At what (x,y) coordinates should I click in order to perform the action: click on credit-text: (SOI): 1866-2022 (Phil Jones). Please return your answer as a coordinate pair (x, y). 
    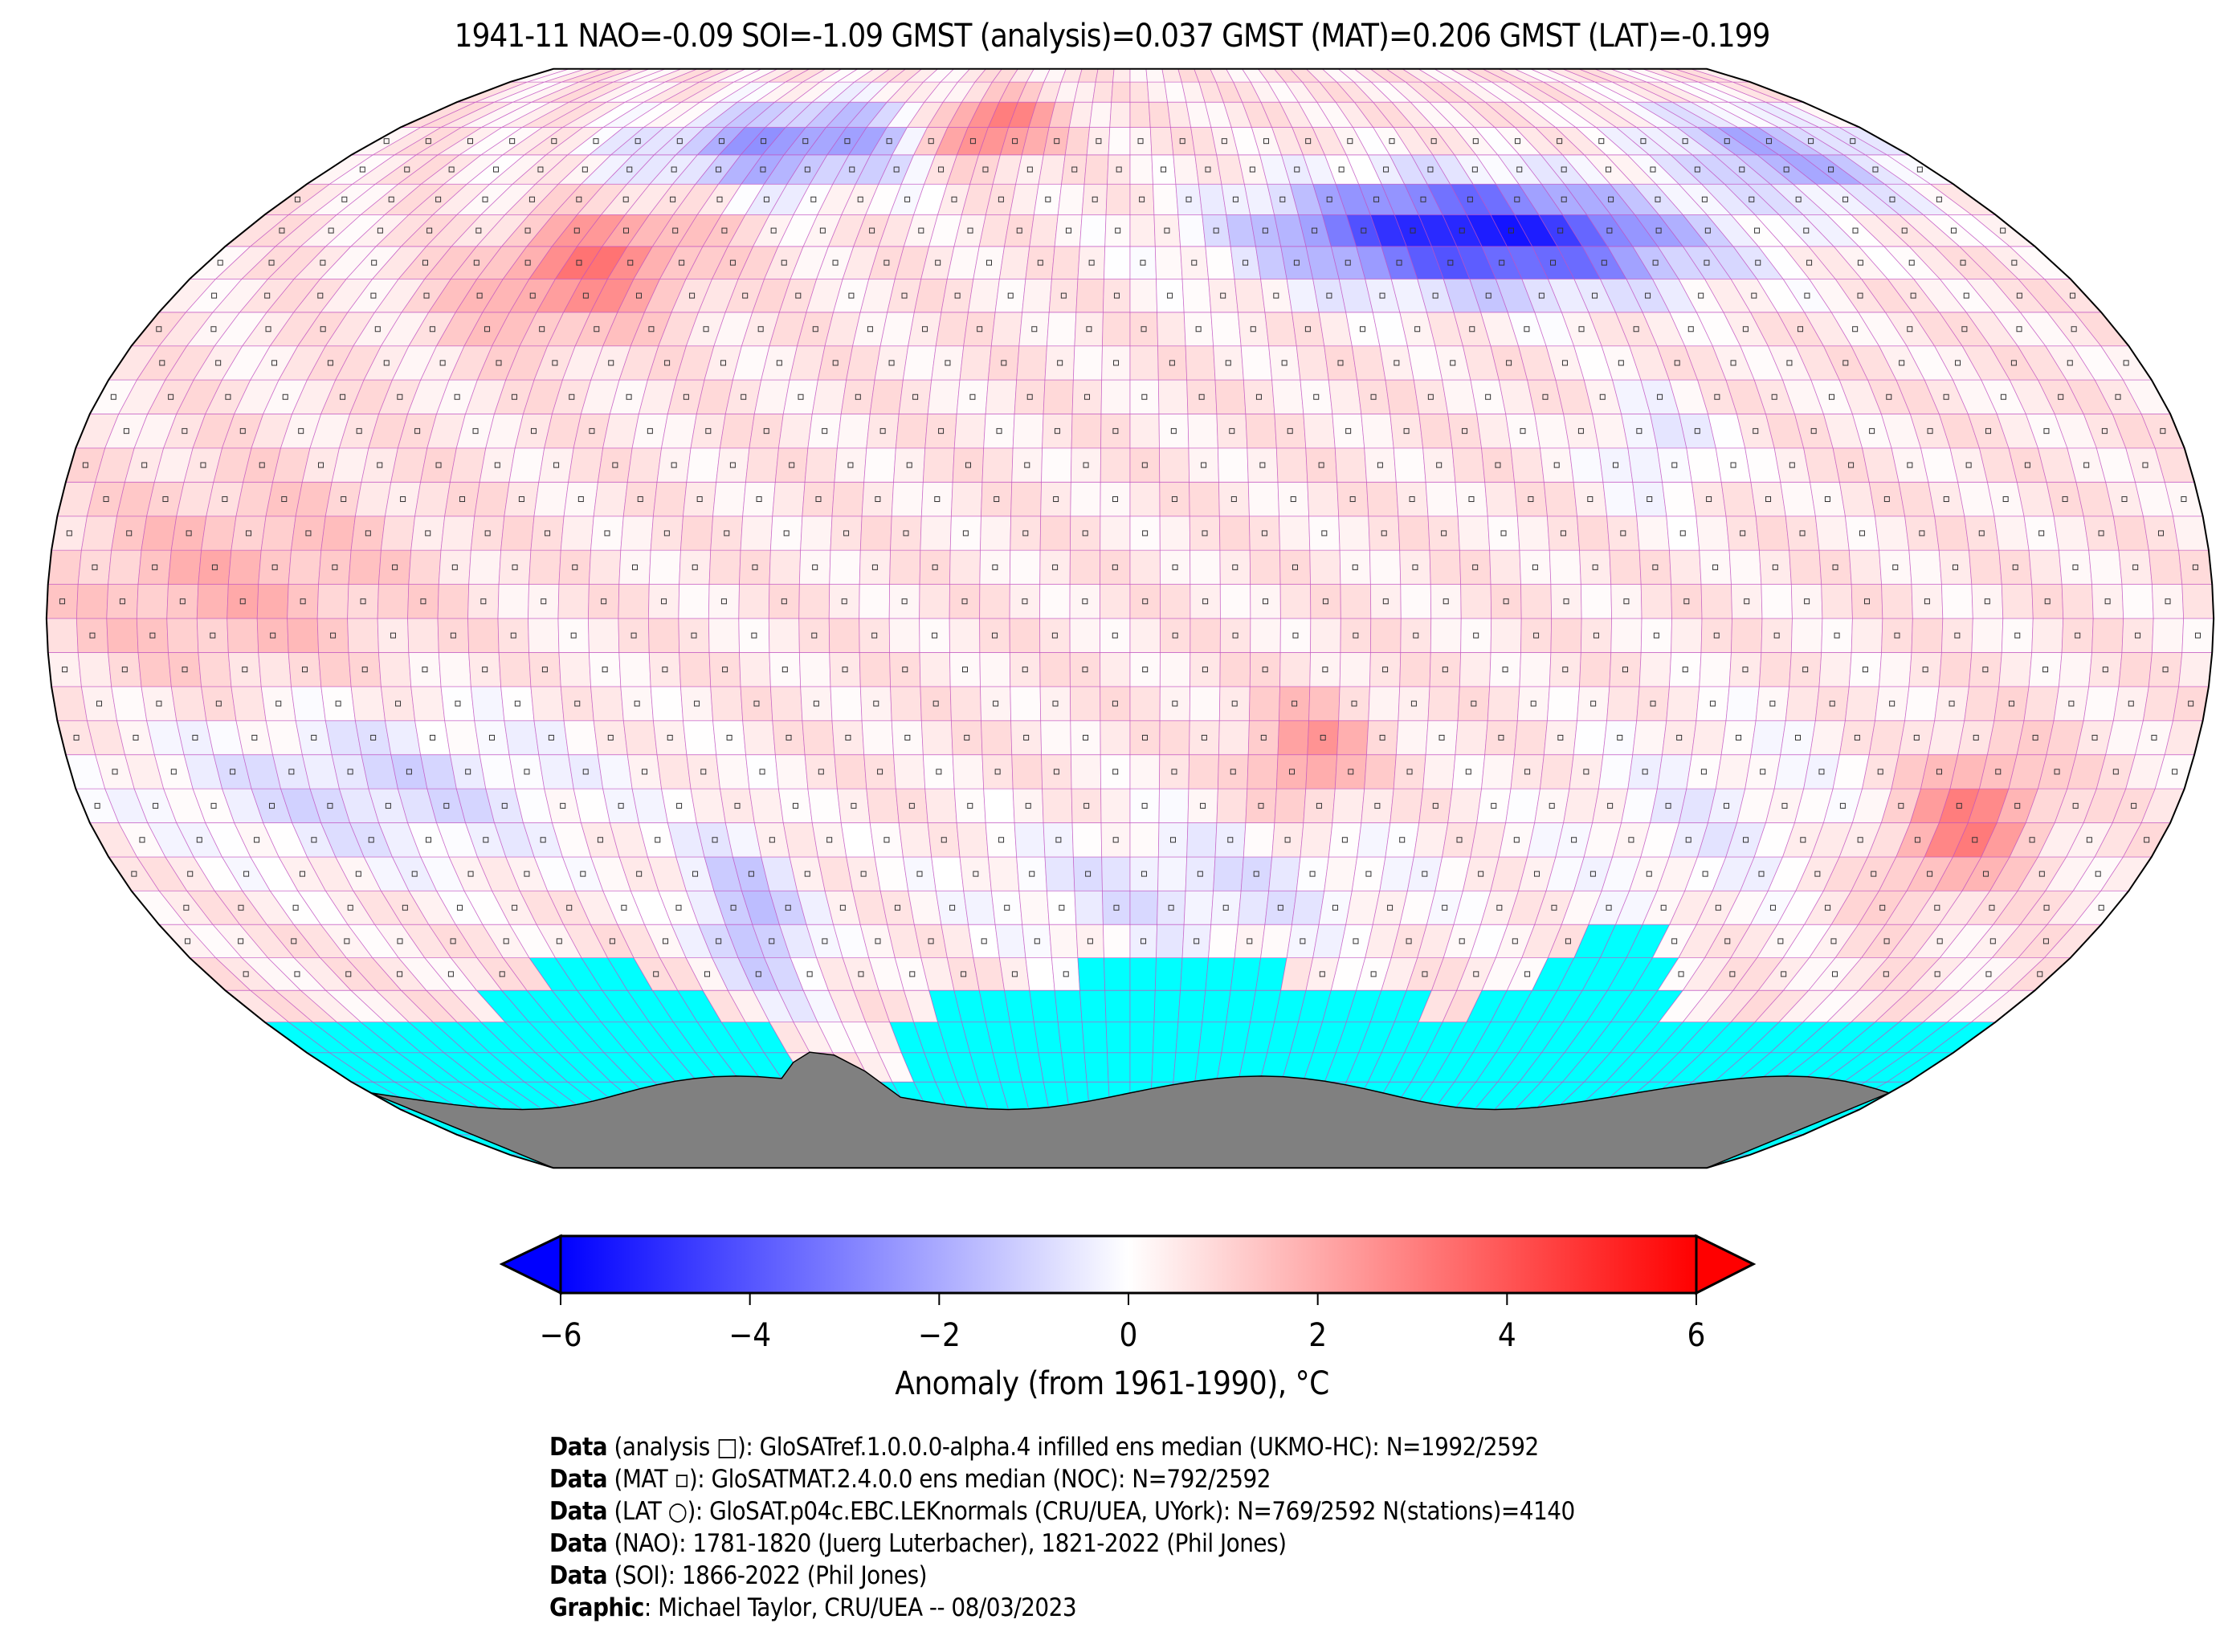
    Looking at the image, I should click on (767, 1575).